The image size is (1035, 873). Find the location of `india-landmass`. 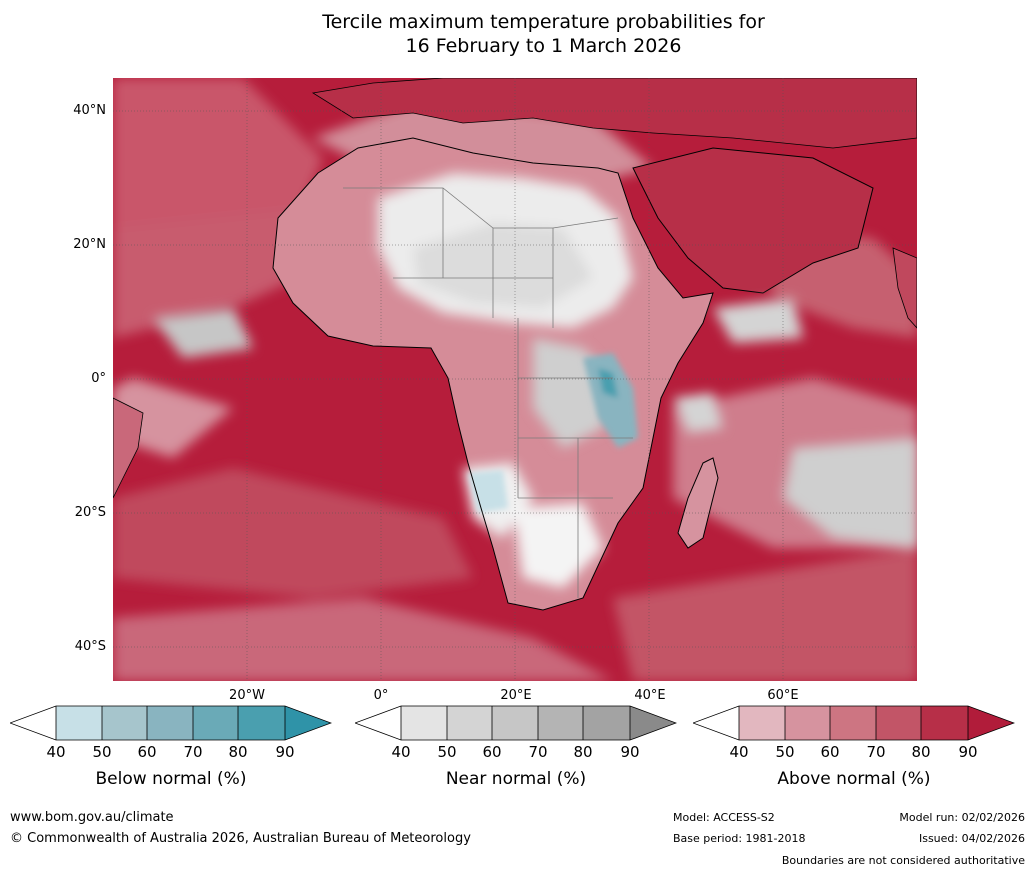

india-landmass is located at coordinates (904, 288).